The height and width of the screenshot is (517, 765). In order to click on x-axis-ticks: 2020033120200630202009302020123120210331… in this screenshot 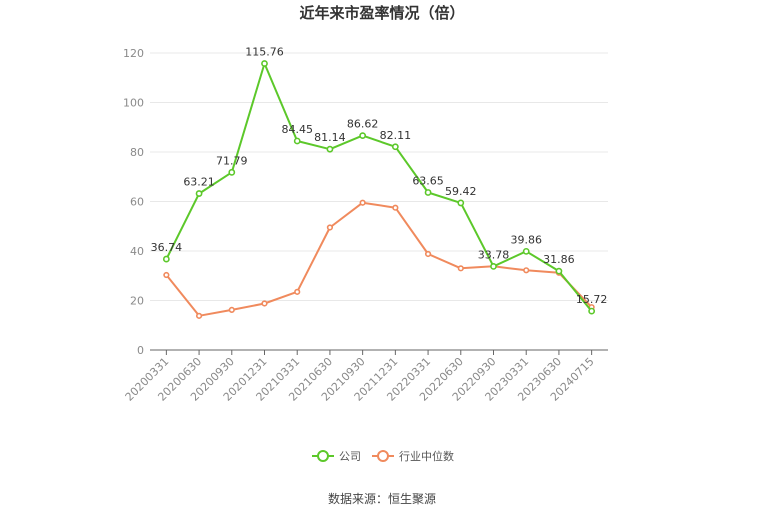, I will do `click(360, 377)`.